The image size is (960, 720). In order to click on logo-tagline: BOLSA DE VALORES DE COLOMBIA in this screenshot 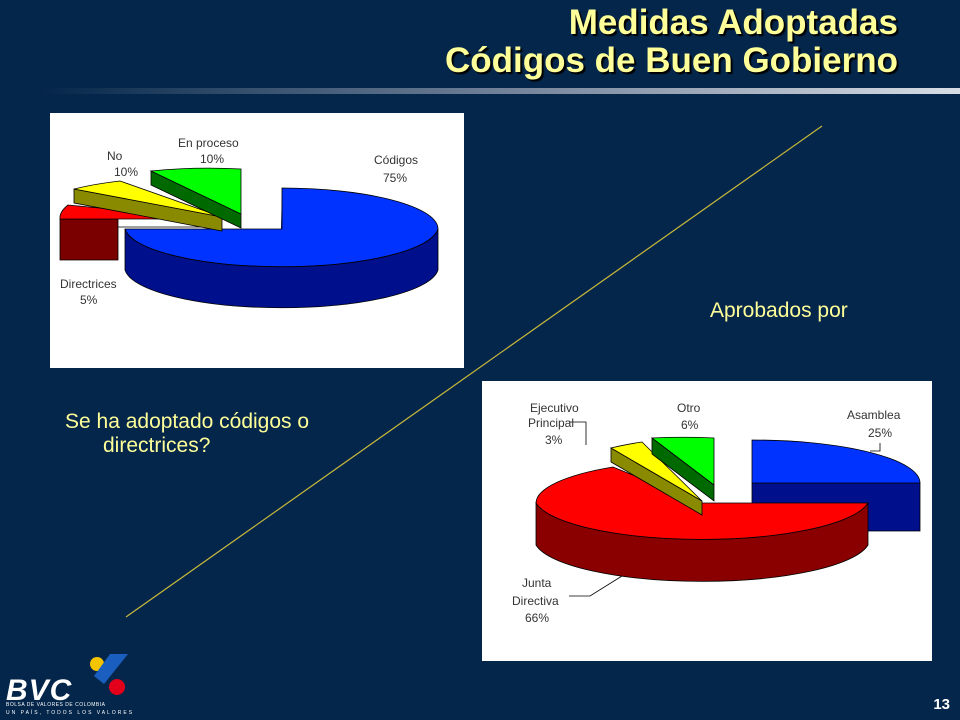, I will do `click(56, 705)`.